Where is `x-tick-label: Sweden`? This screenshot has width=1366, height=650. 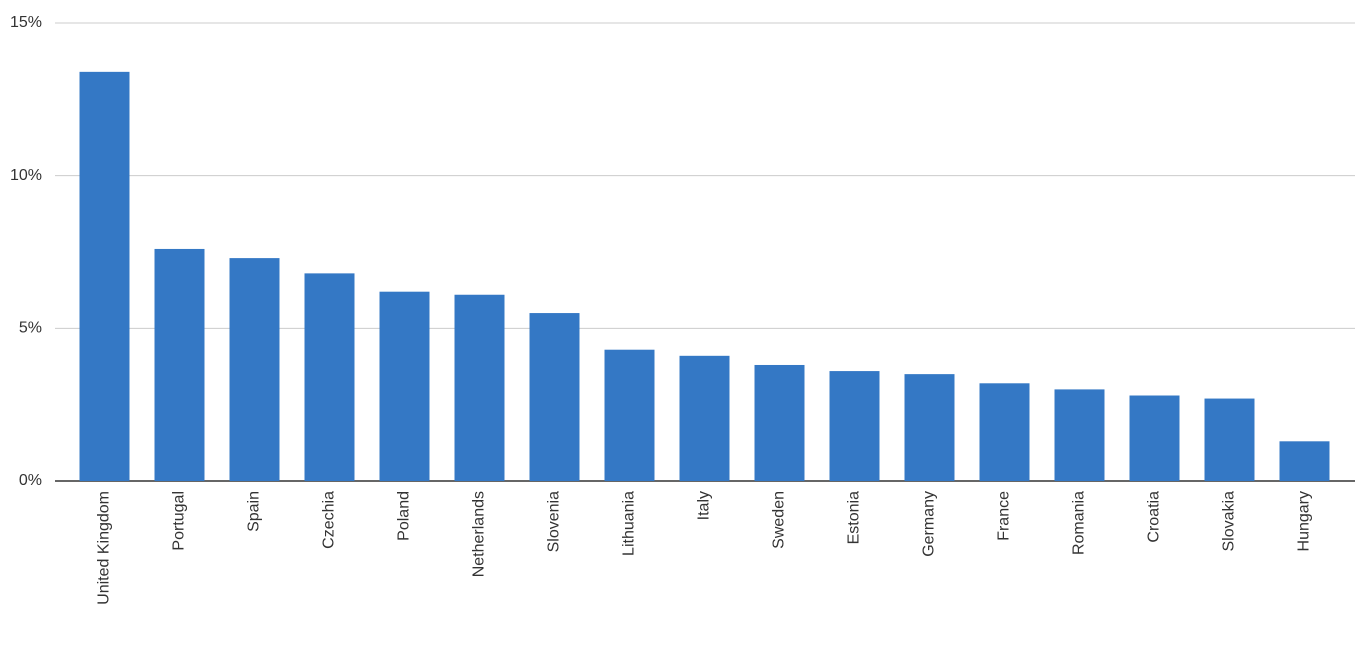
x-tick-label: Sweden is located at coordinates (779, 520).